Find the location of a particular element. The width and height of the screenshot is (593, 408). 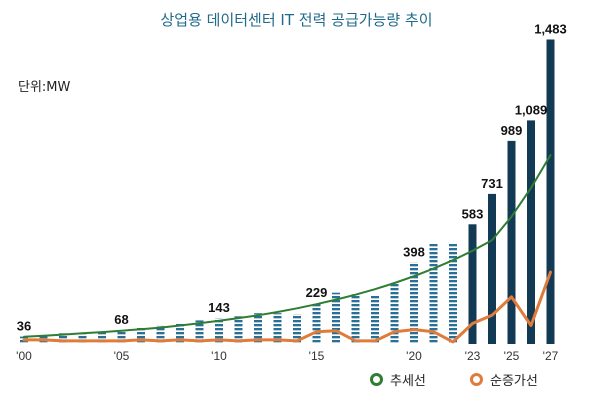

x-tick-label: '20 is located at coordinates (414, 356).